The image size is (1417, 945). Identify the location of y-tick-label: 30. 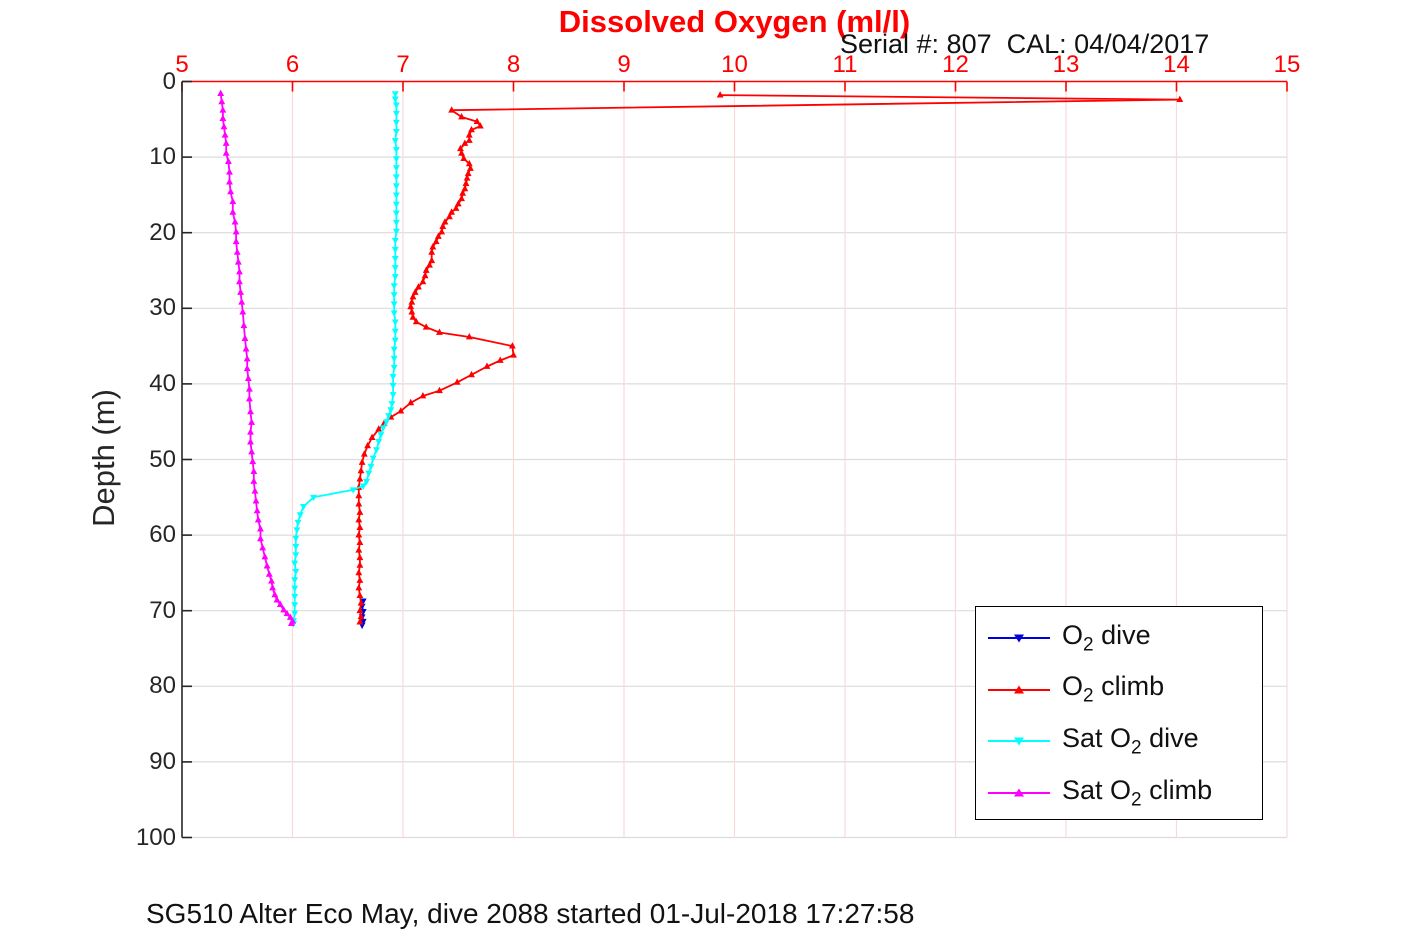
(162, 308).